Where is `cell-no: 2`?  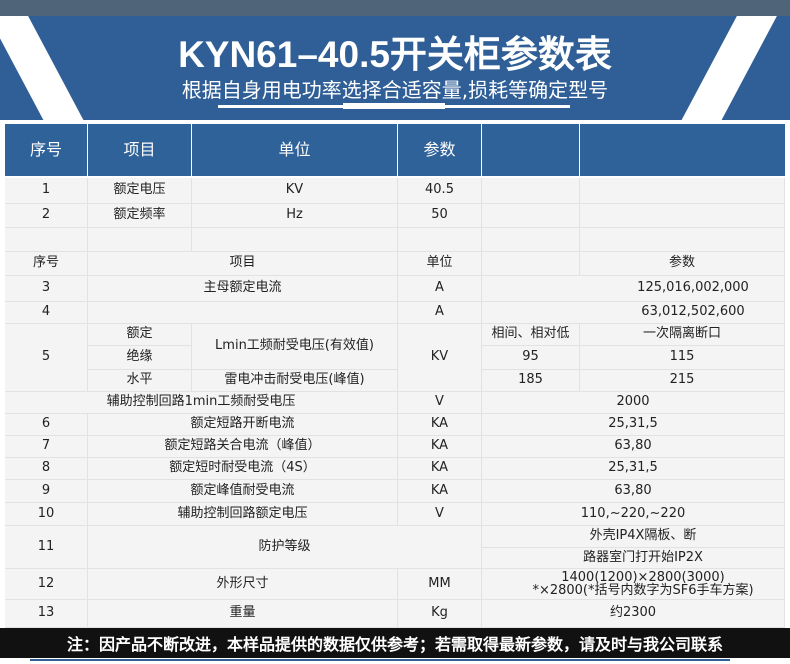 cell-no: 2 is located at coordinates (46, 216).